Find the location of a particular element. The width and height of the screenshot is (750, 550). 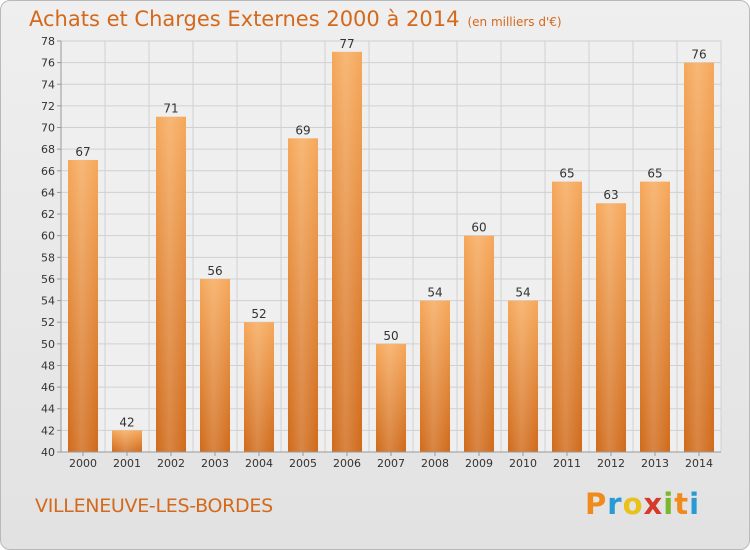

x-tick-label: 2003 is located at coordinates (215, 463).